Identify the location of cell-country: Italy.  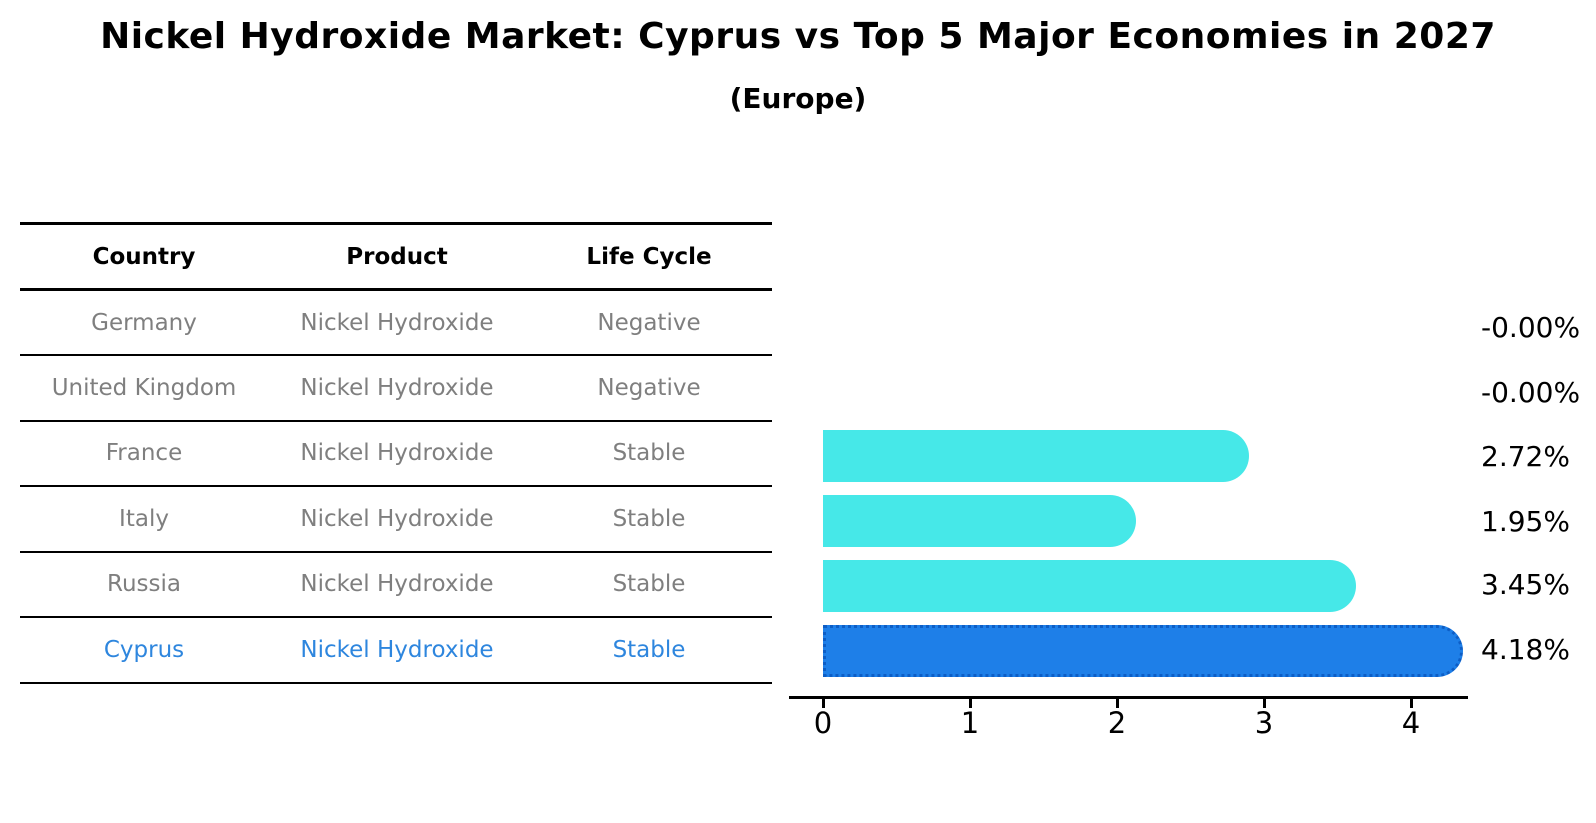
(144, 518).